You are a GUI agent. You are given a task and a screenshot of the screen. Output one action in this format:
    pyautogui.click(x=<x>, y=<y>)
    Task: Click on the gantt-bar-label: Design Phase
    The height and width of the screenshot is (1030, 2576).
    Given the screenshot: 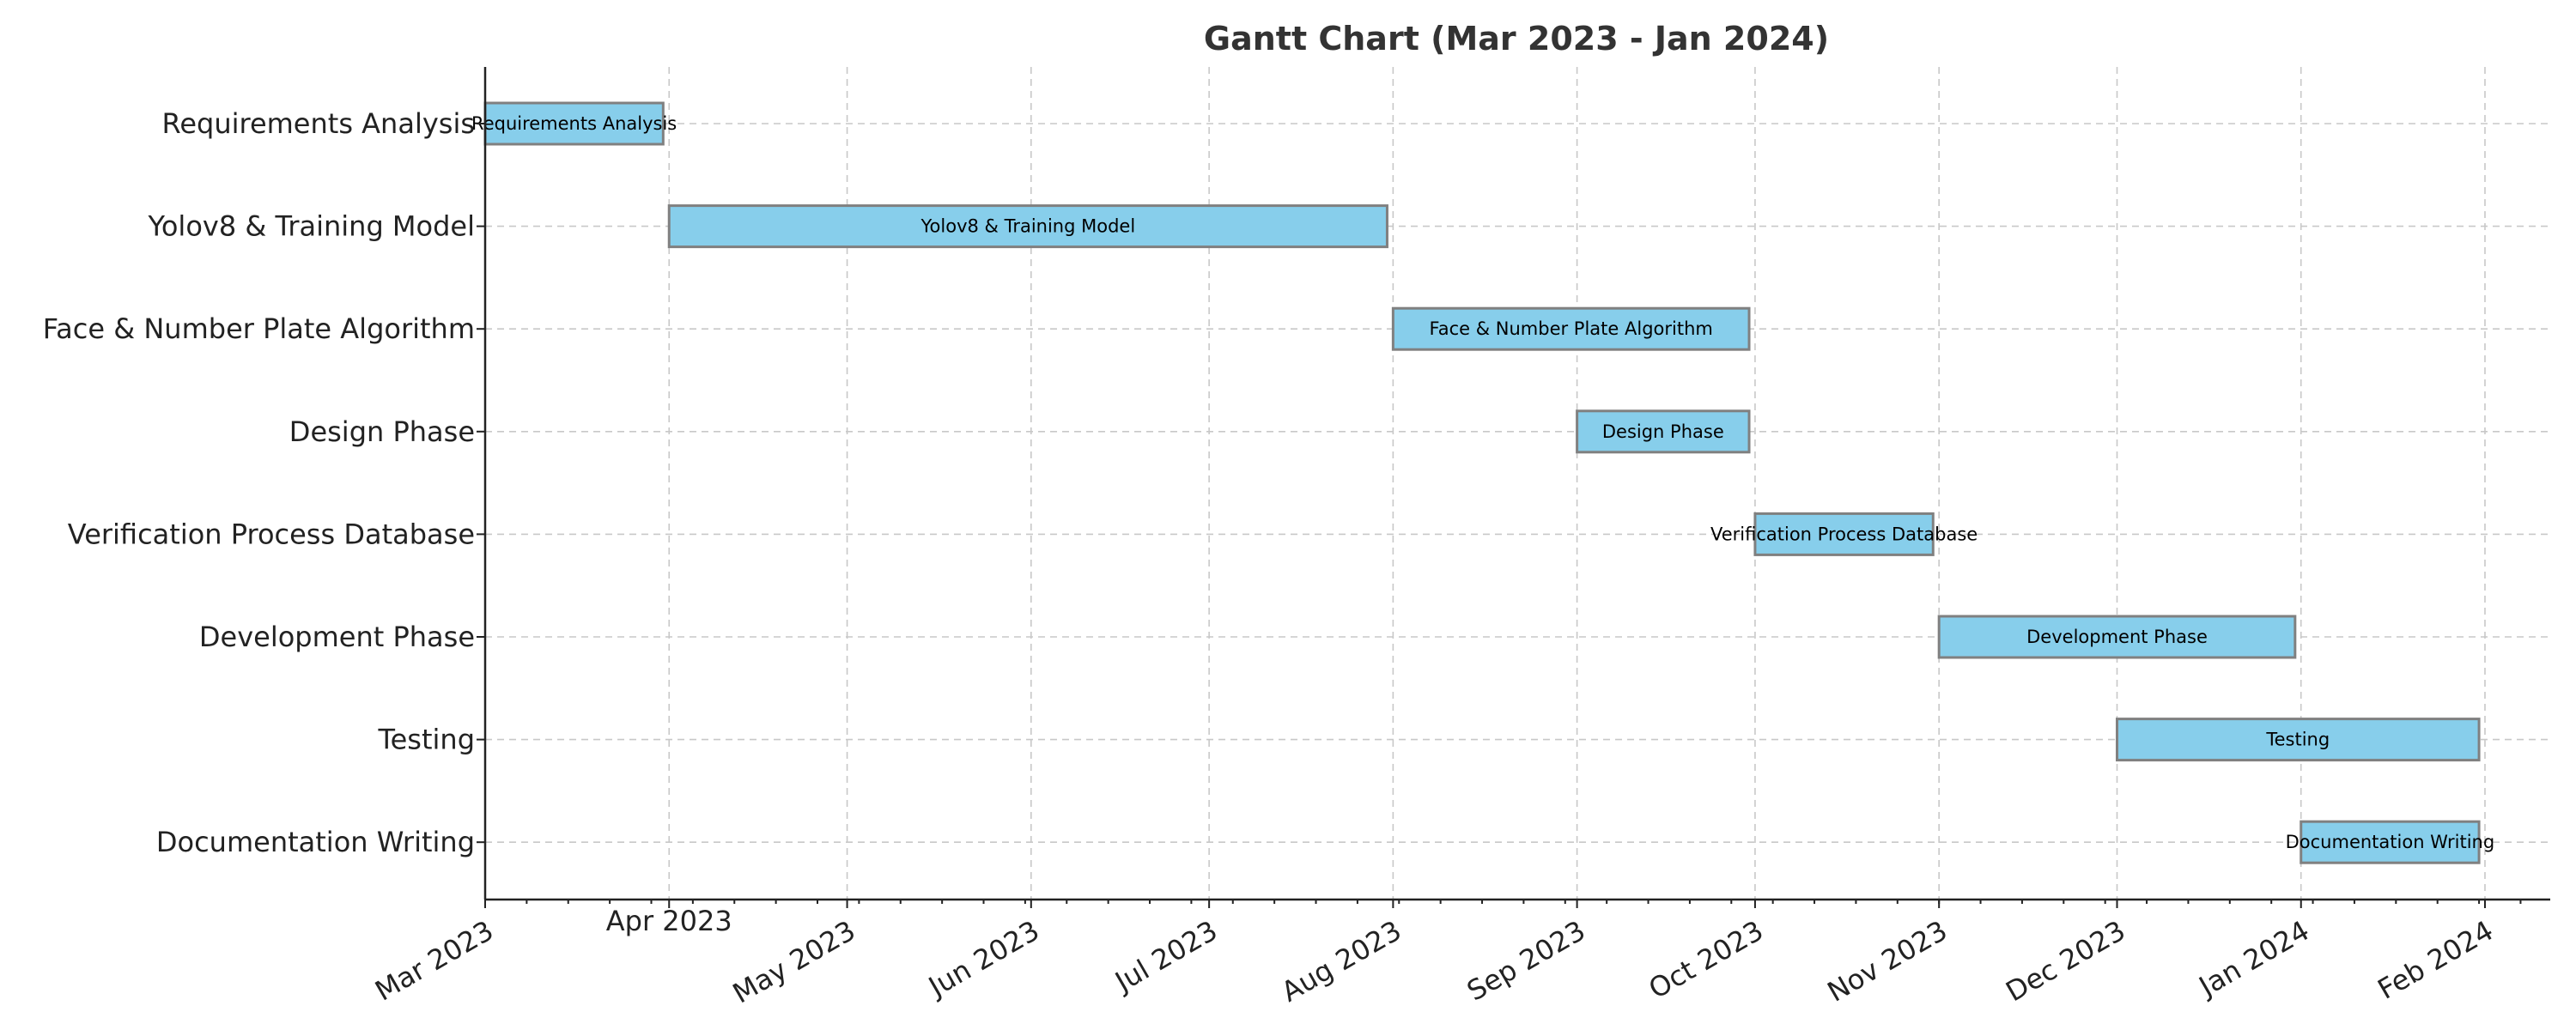 What is the action you would take?
    pyautogui.click(x=1663, y=431)
    